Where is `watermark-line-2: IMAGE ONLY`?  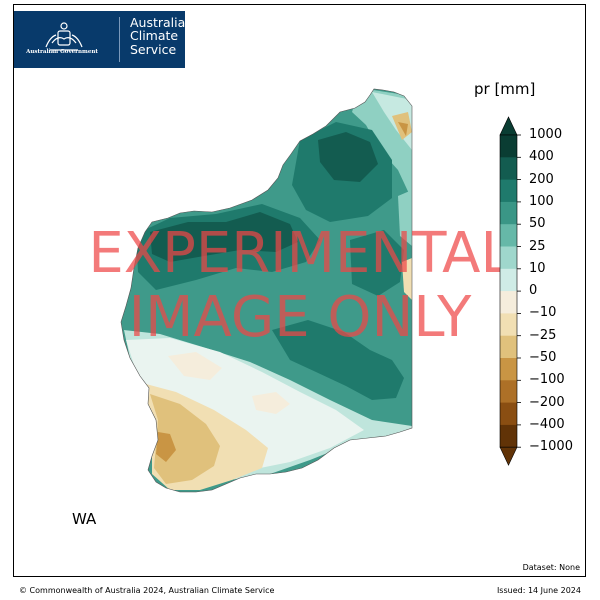 watermark-line-2: IMAGE ONLY is located at coordinates (300, 317).